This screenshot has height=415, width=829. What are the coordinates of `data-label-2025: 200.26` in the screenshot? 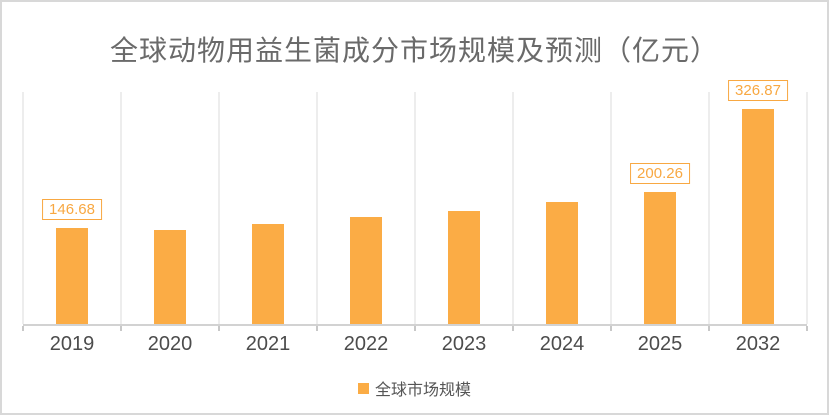 It's located at (660, 173).